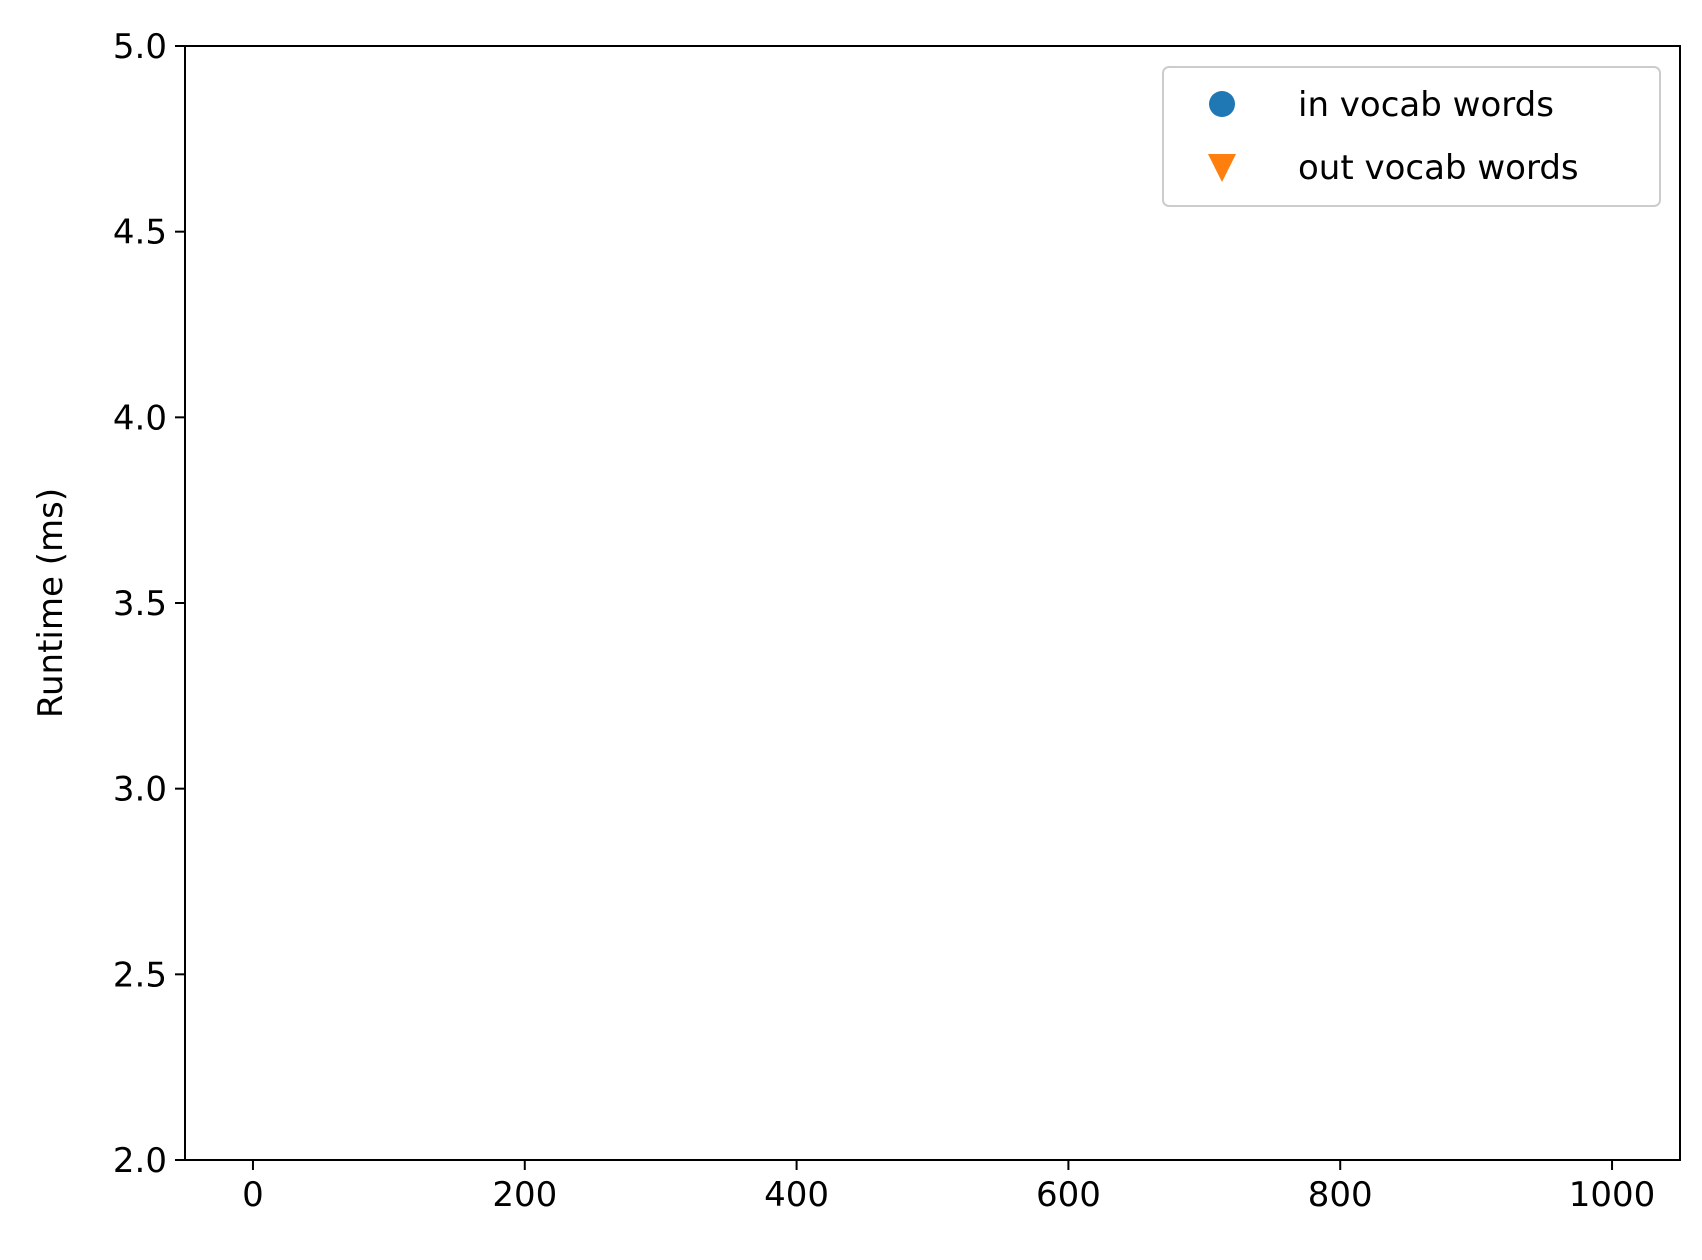 The width and height of the screenshot is (1702, 1260). Describe the element at coordinates (1068, 1195) in the screenshot. I see `x-tick-label: 600` at that location.